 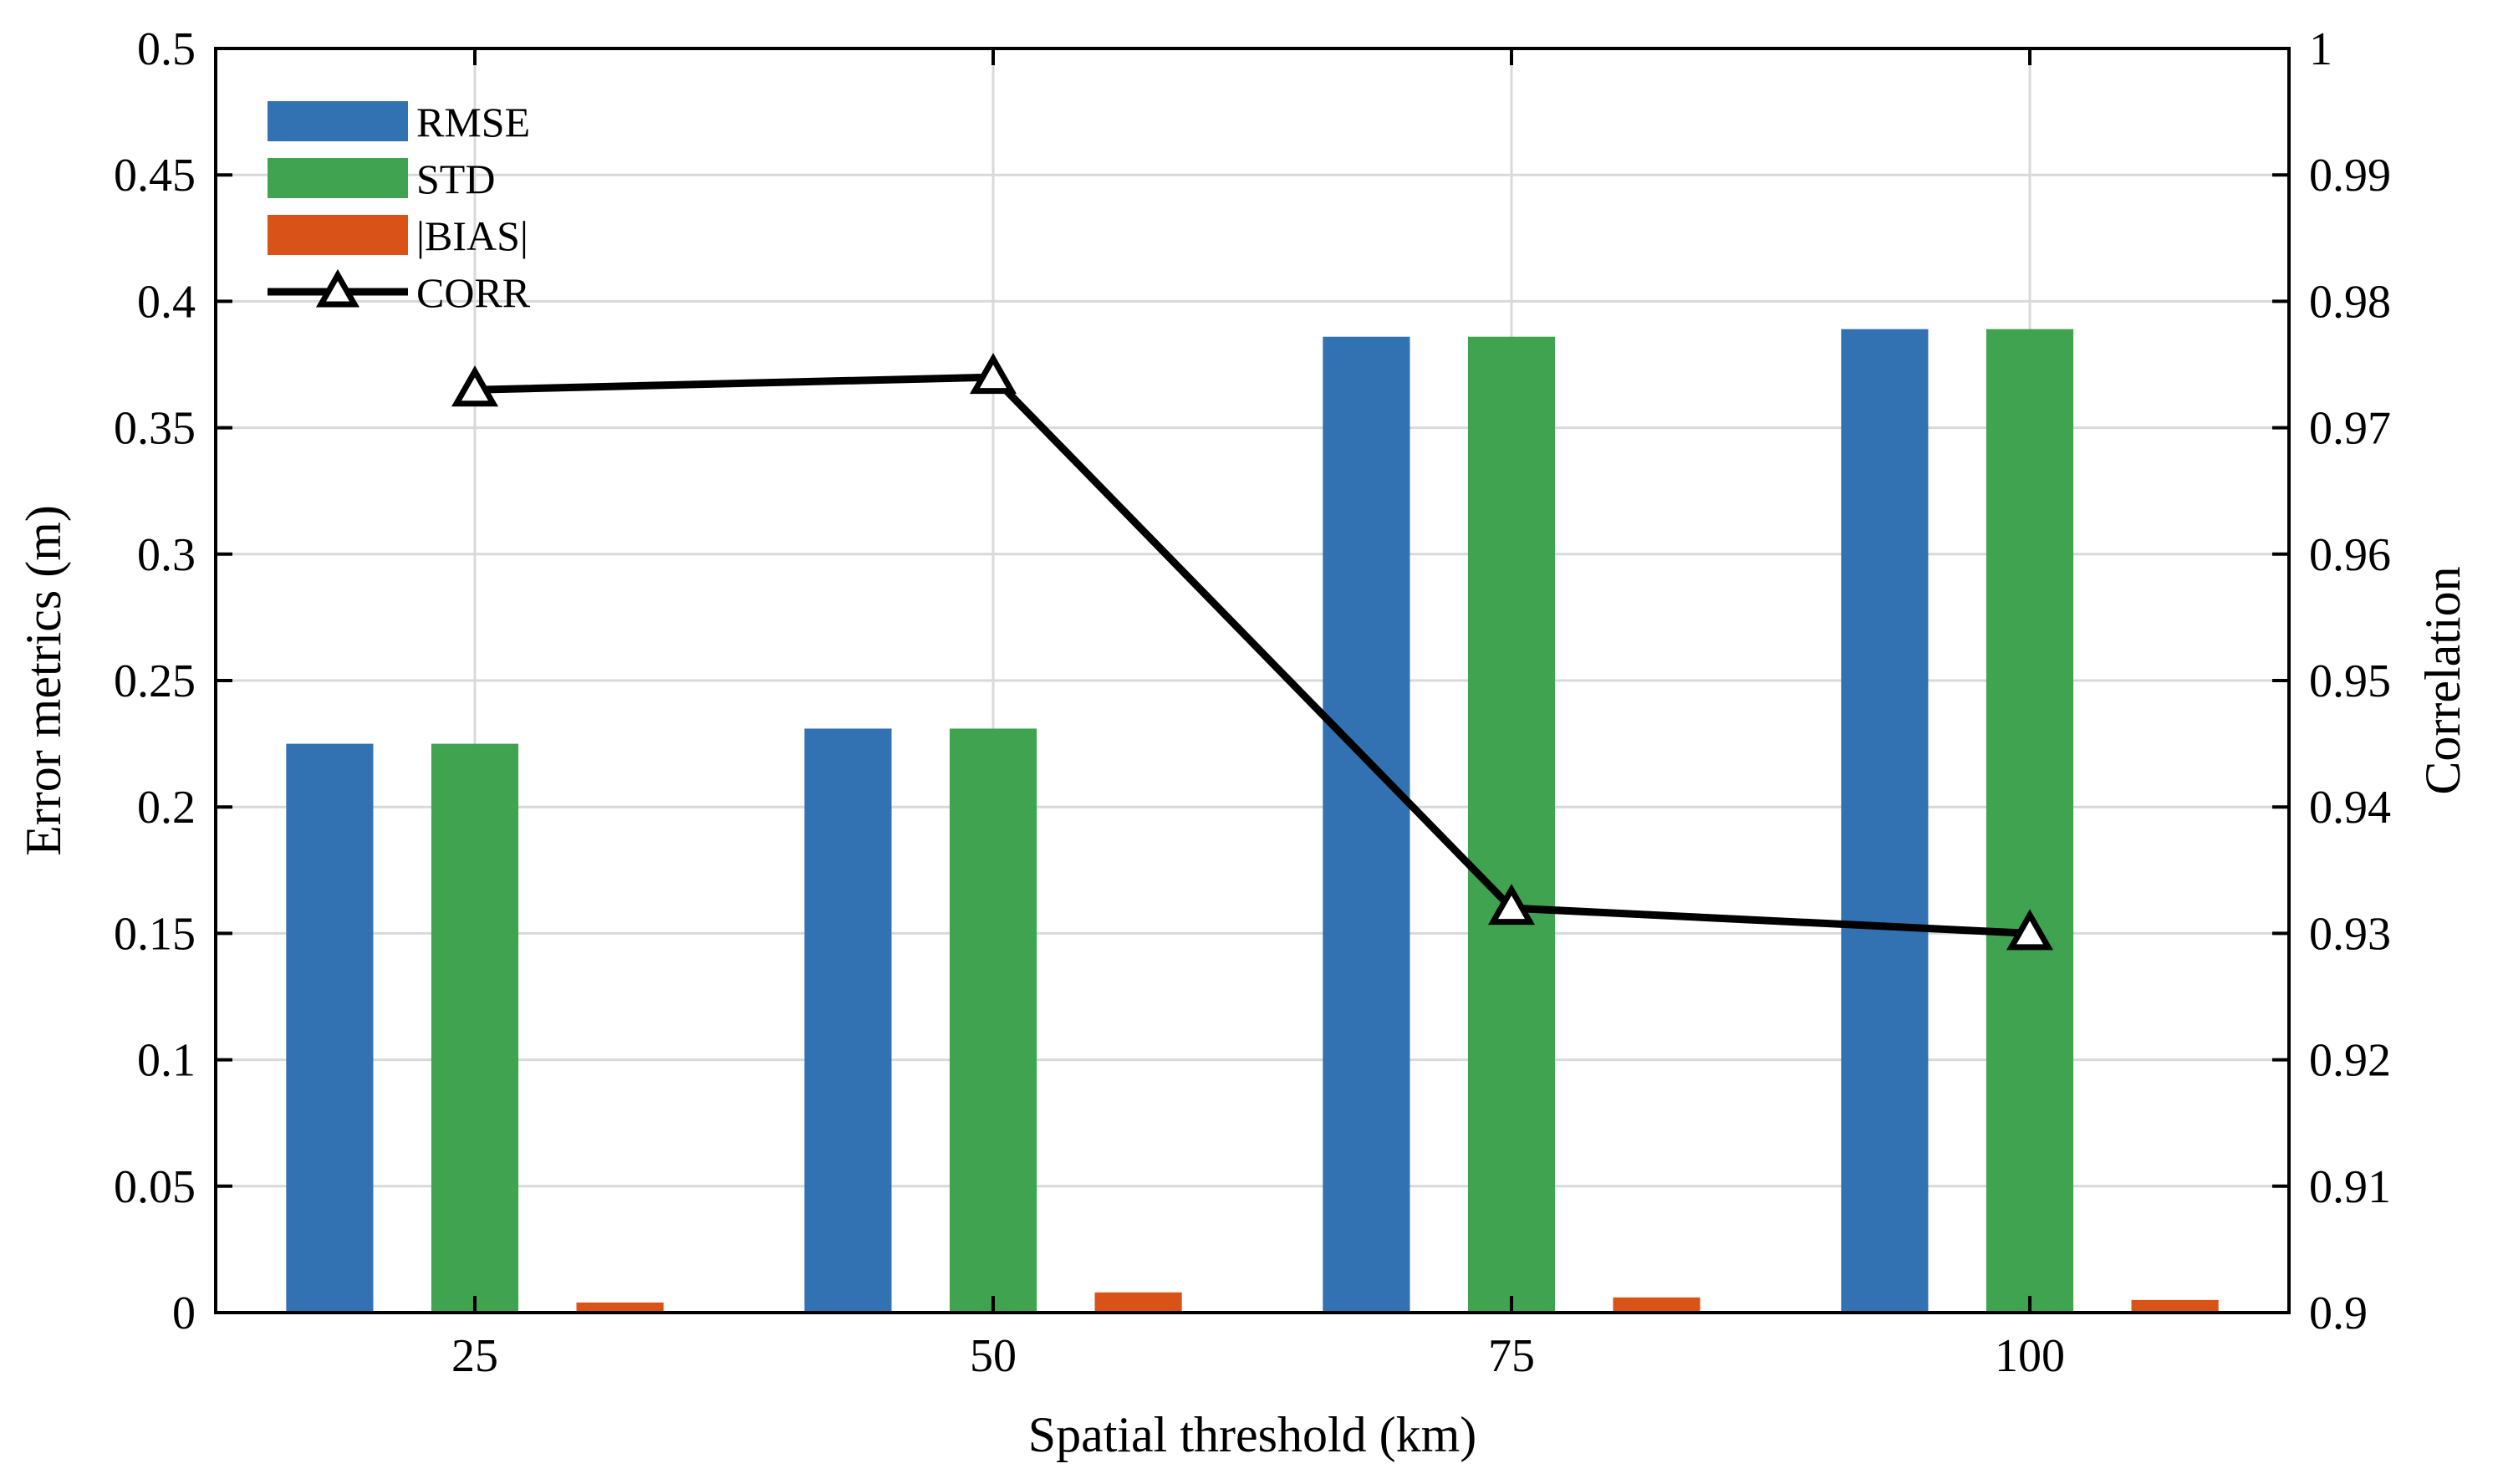 I want to click on y-tick-label: 0.1, so click(x=166, y=1061).